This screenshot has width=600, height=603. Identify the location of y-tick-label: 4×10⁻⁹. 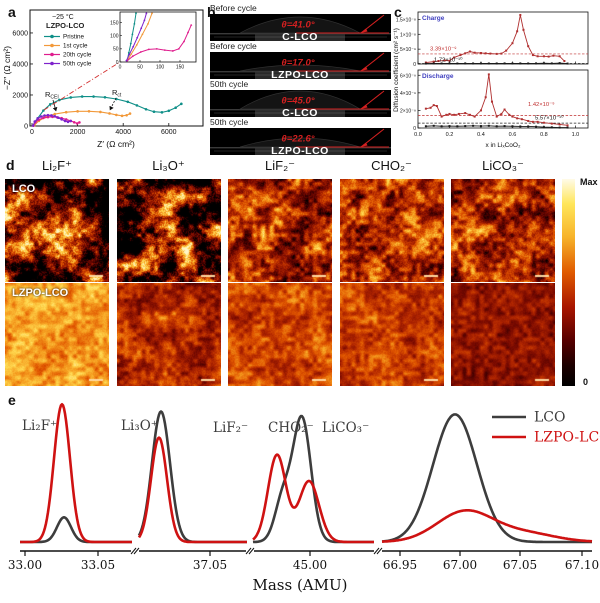
(408, 94).